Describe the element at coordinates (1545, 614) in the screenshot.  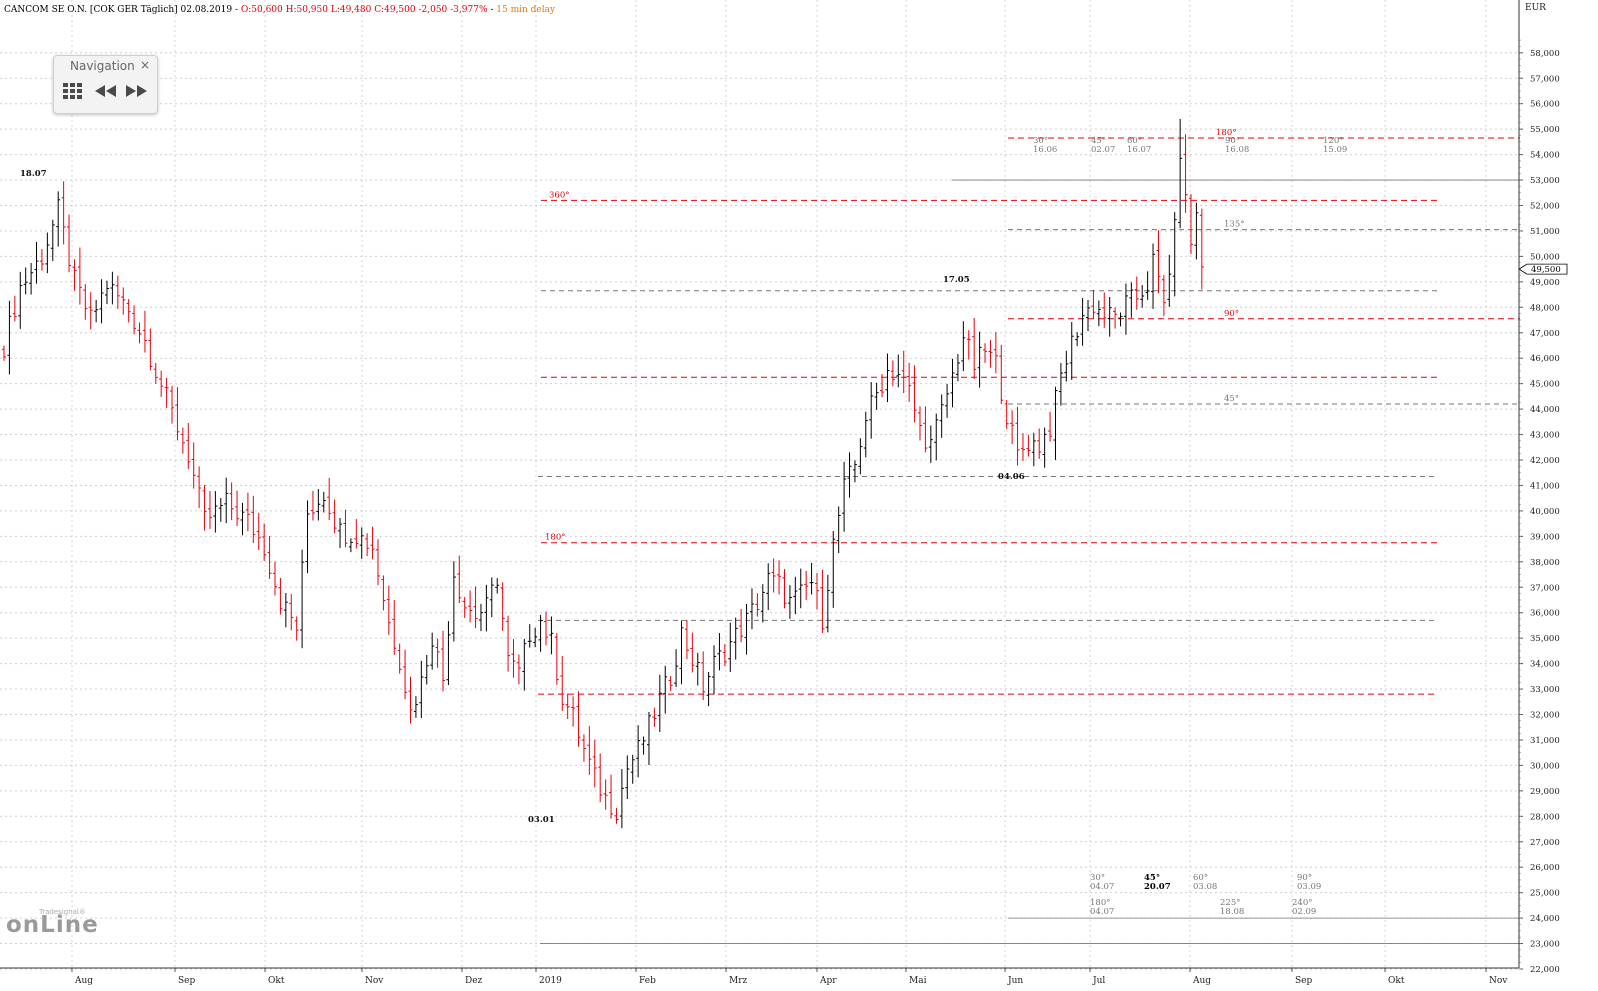
I see `y-tick-label: 36,000` at that location.